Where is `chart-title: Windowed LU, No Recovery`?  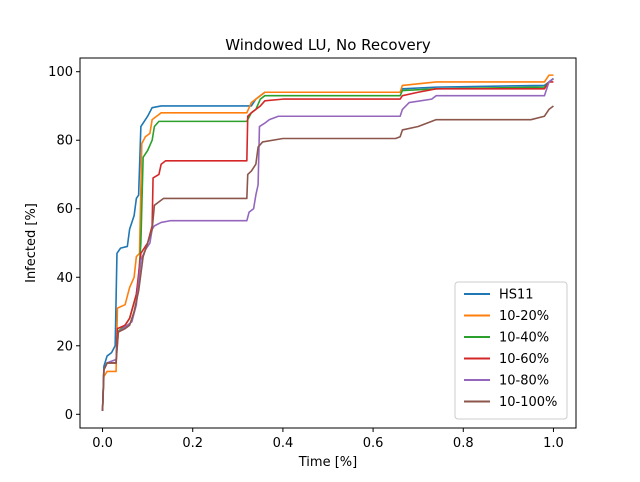 chart-title: Windowed LU, No Recovery is located at coordinates (328, 45).